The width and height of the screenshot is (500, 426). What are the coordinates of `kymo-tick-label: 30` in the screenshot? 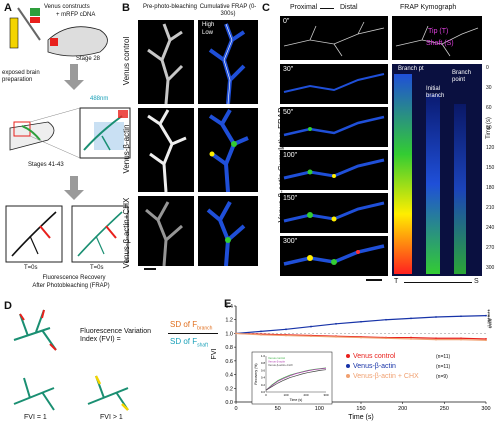 It's located at (489, 88).